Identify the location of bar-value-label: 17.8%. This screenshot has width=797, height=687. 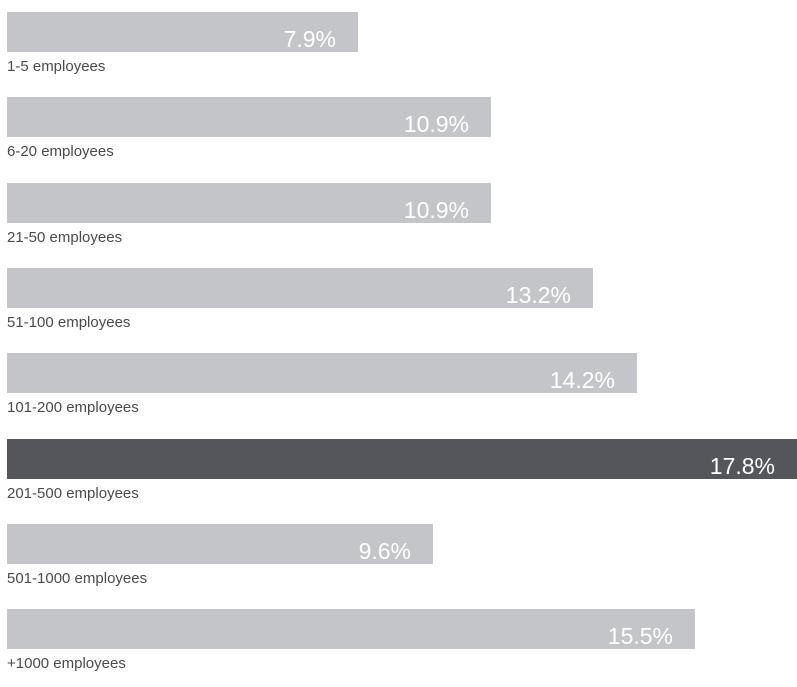
(742, 466).